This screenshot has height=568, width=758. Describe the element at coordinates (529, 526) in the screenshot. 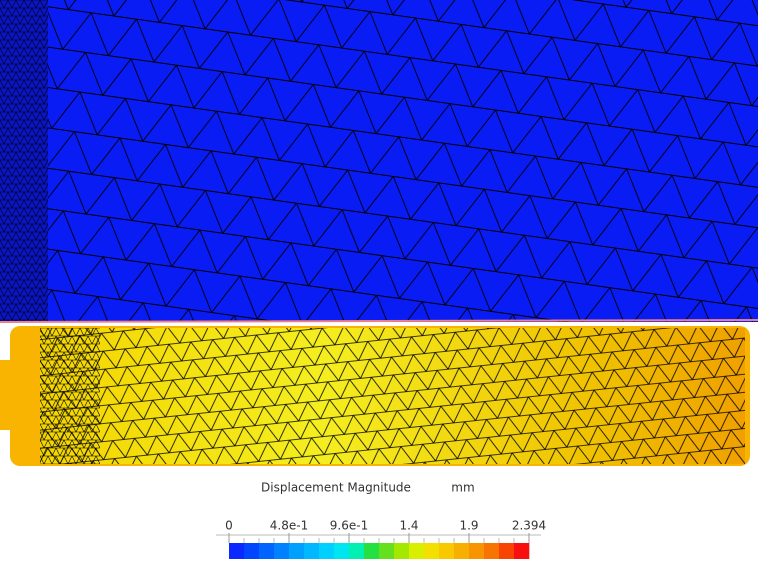

I see `tick-label: 2.394` at that location.